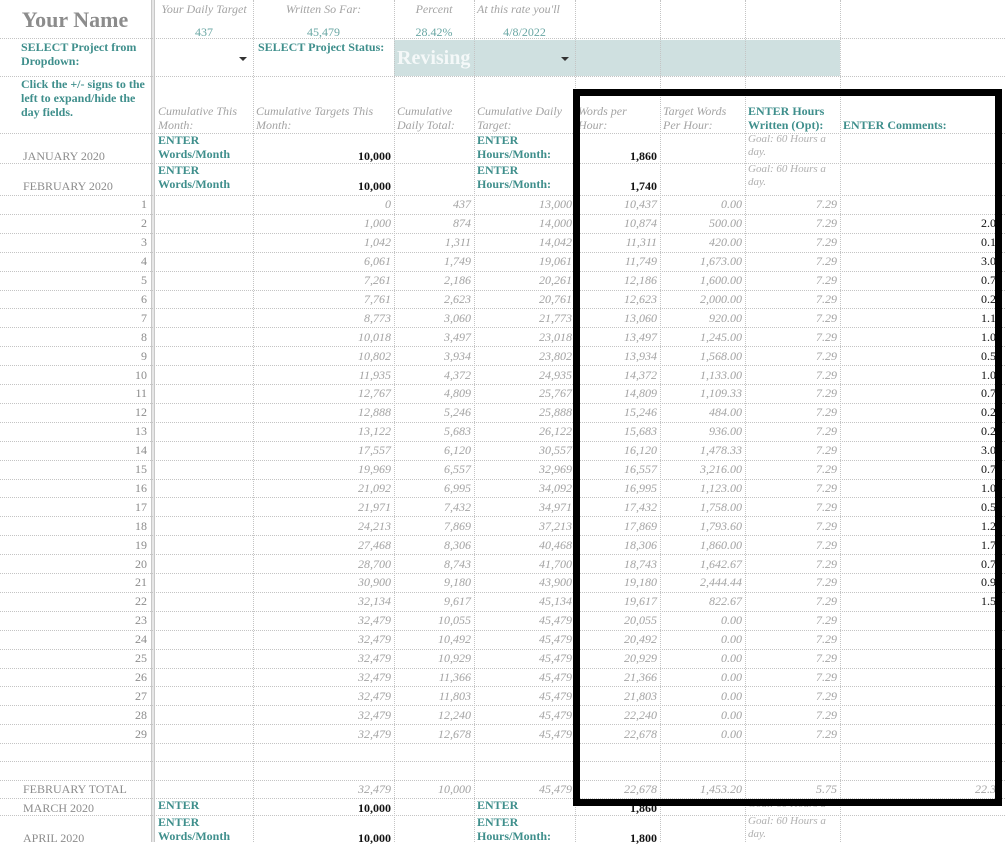 The height and width of the screenshot is (845, 1005). I want to click on day-value: 12,186, so click(640, 280).